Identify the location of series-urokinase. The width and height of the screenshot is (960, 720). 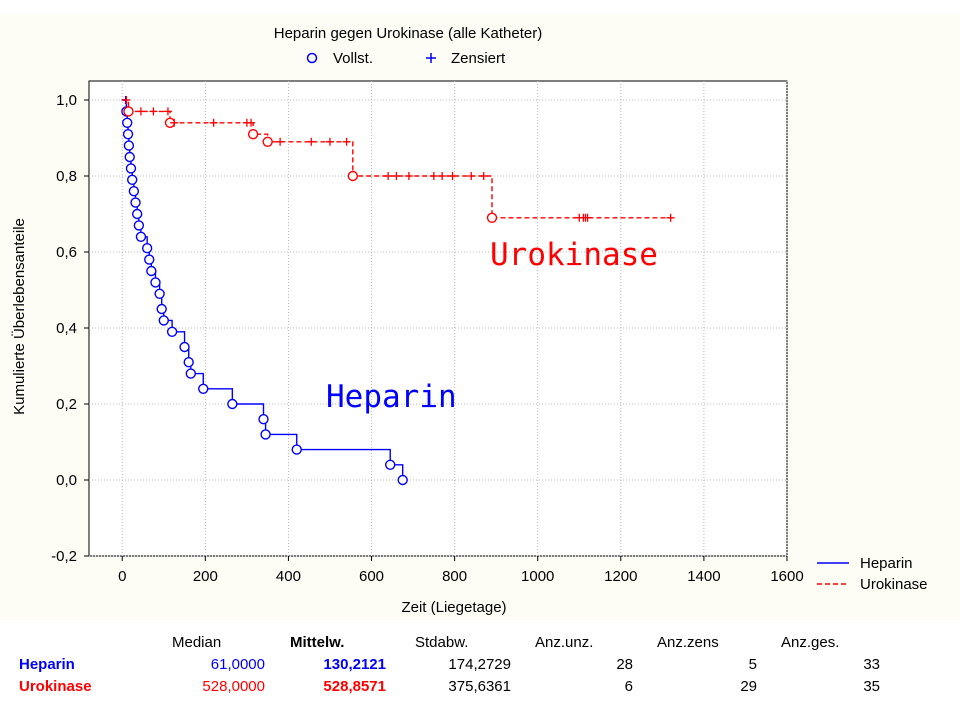
(398, 160).